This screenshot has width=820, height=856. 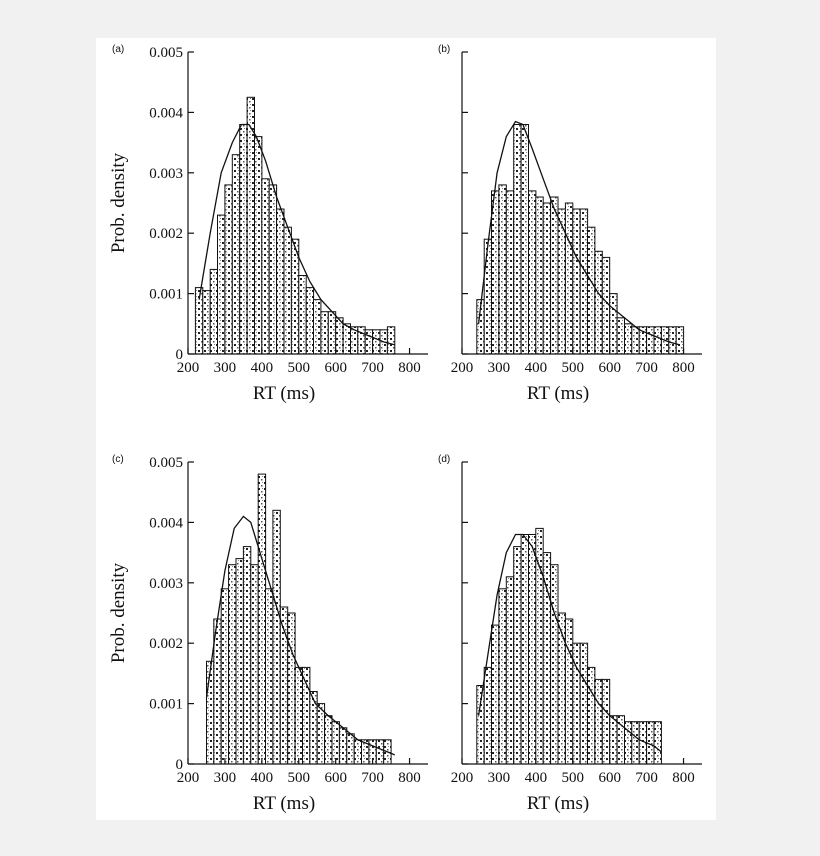 I want to click on y-tick-label: 0.001, so click(x=166, y=295).